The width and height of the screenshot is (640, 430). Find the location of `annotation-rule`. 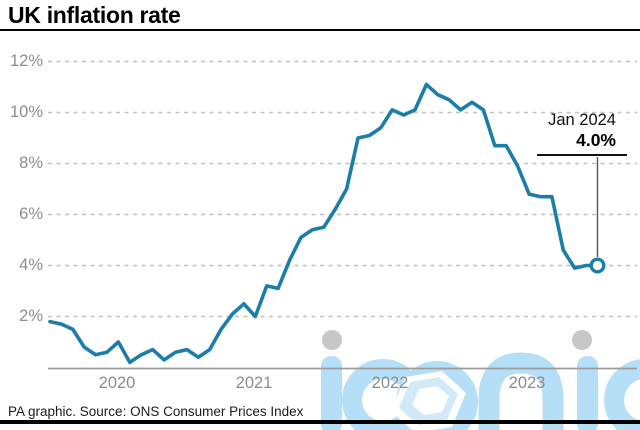

annotation-rule is located at coordinates (582, 155).